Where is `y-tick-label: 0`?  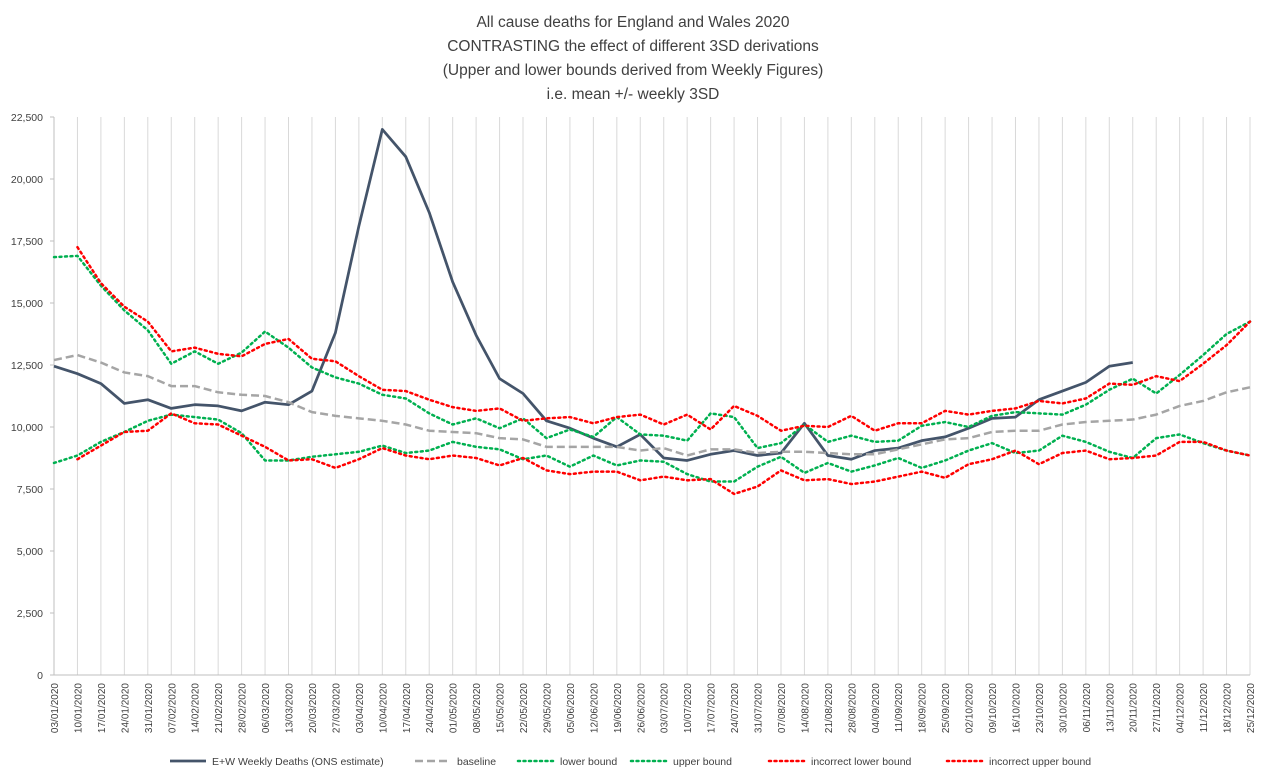 y-tick-label: 0 is located at coordinates (40, 676).